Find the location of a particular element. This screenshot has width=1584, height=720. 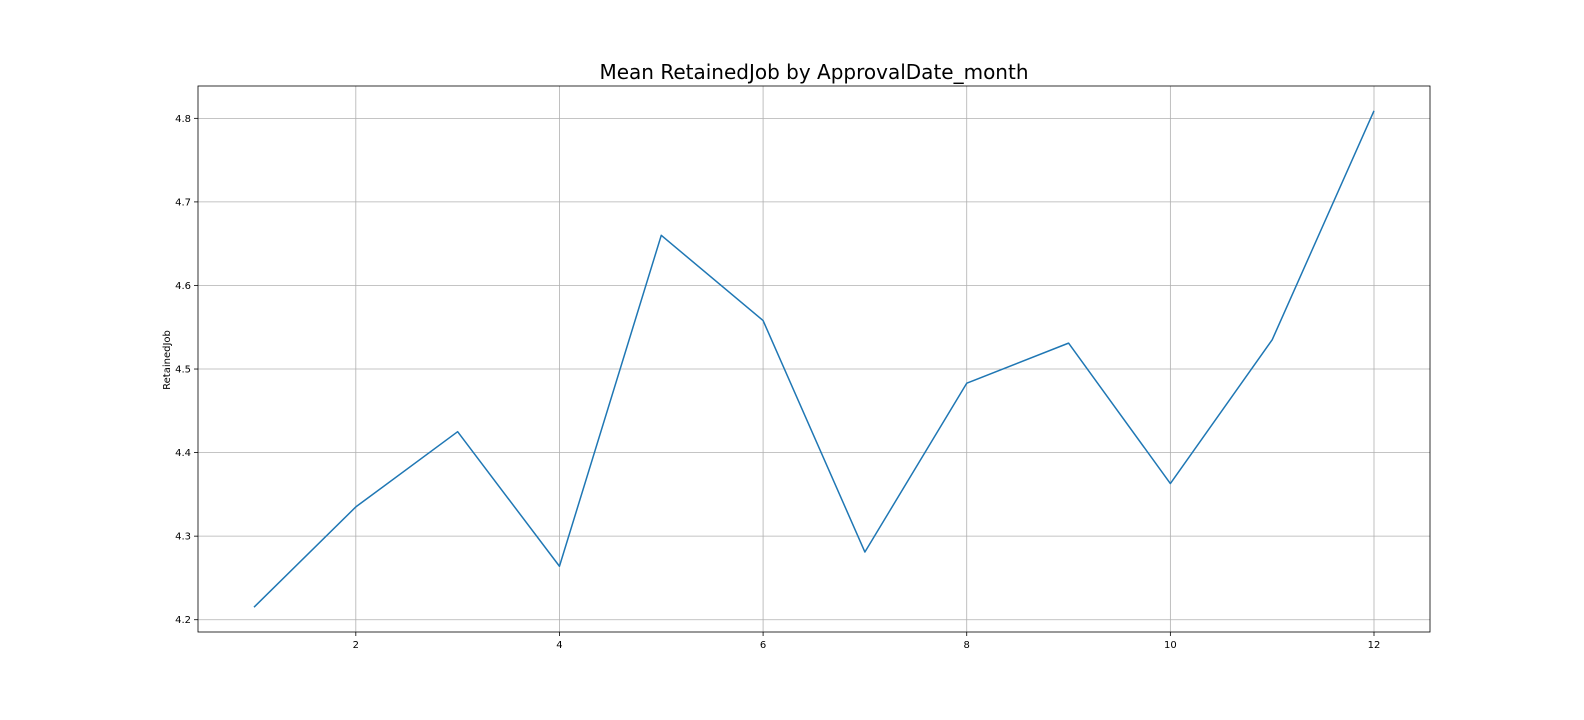

y-tick-label: 4.8 is located at coordinates (183, 119).